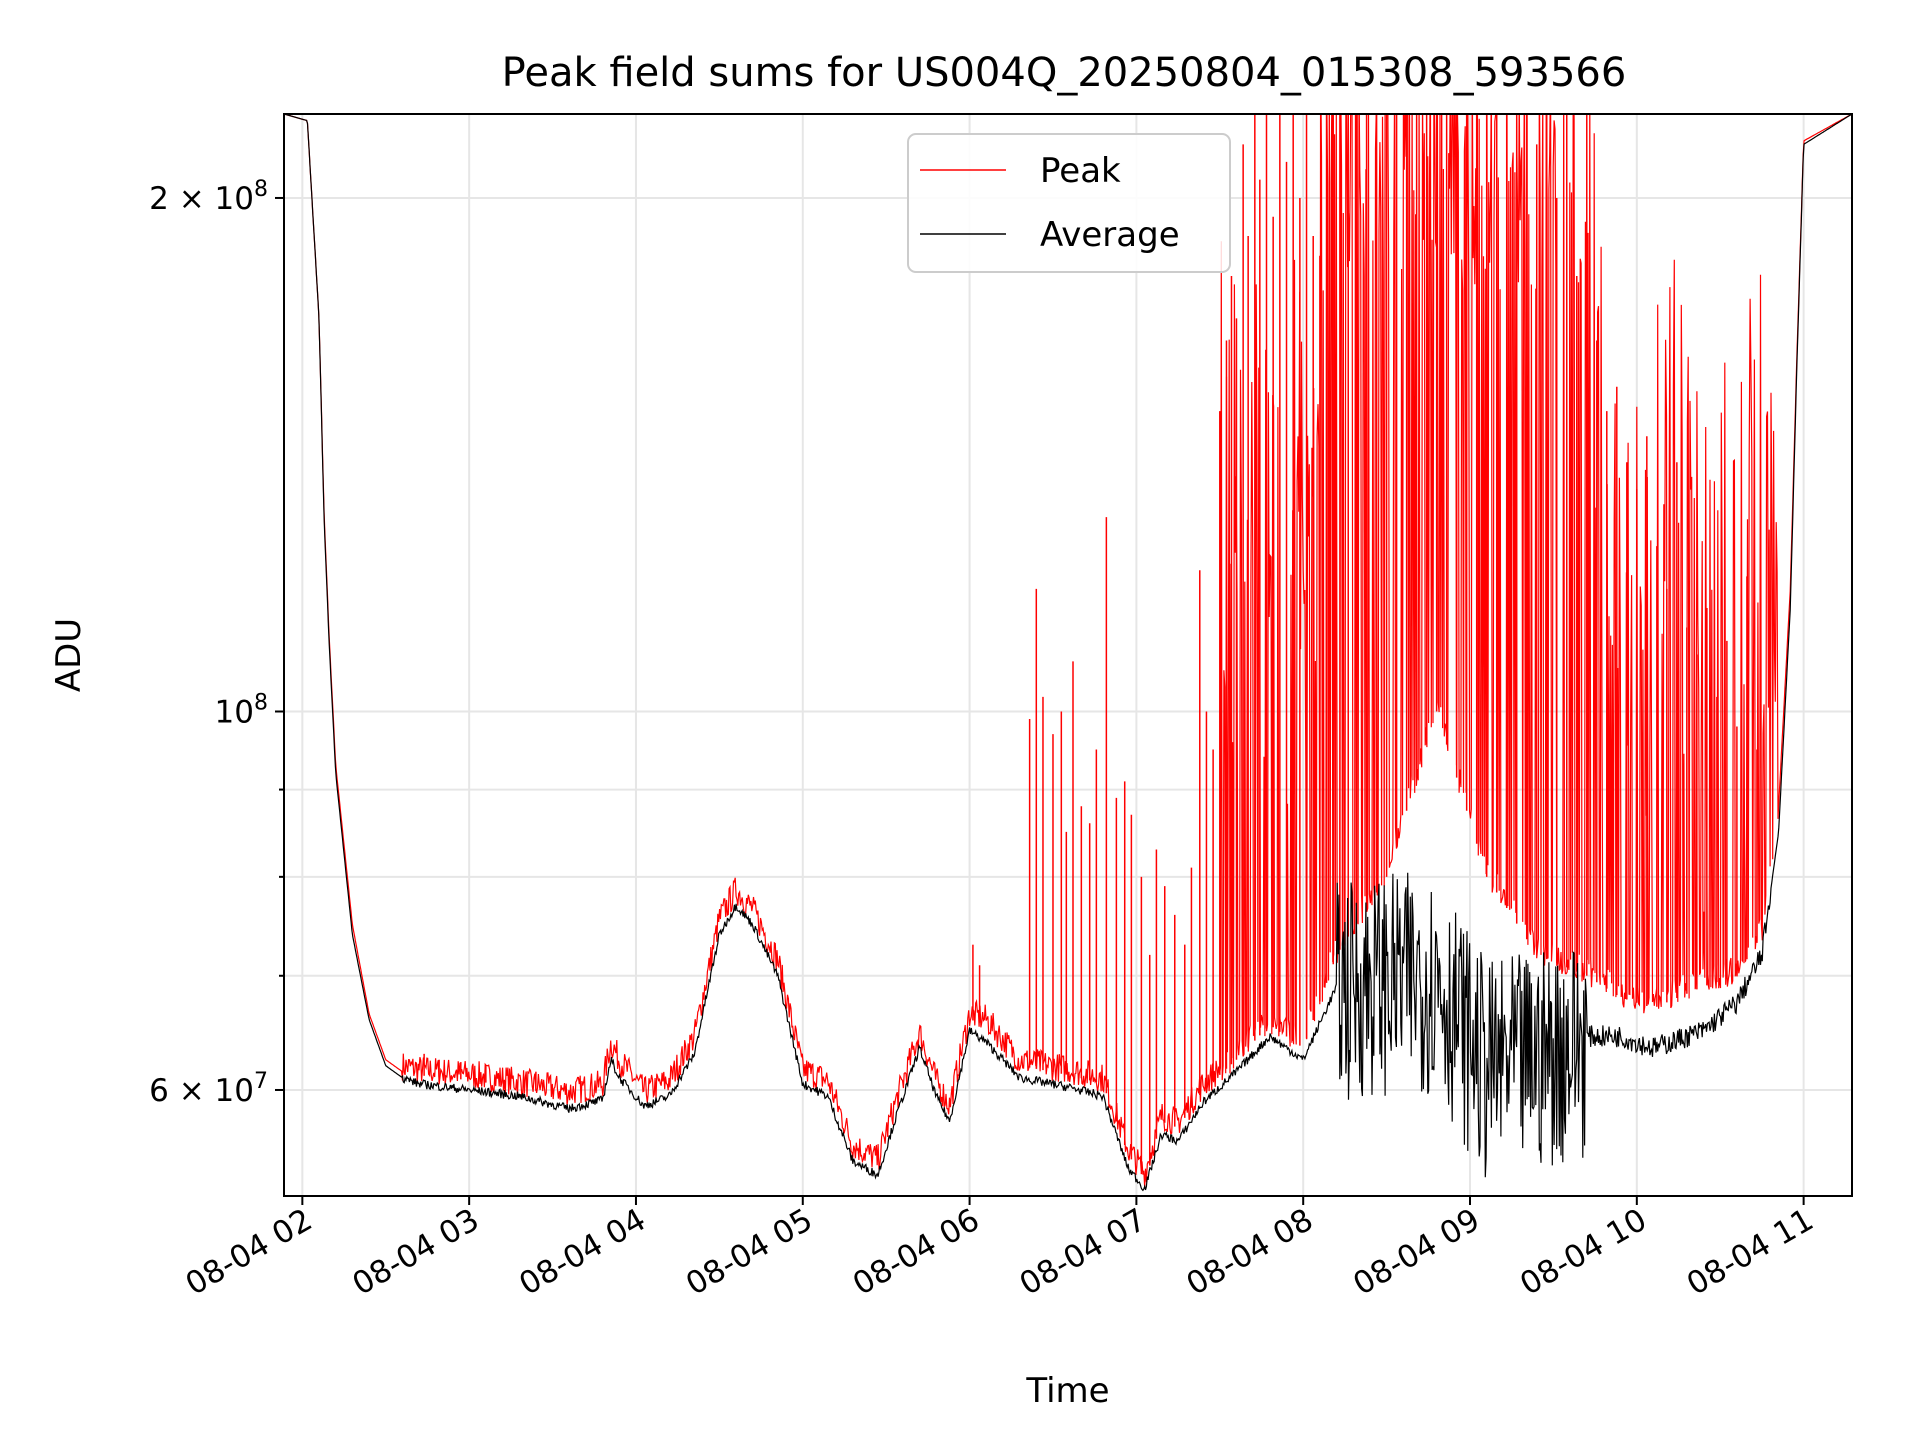  What do you see at coordinates (216, 643) in the screenshot?
I see `y-axis: 6 × 107 108 2 × 108` at bounding box center [216, 643].